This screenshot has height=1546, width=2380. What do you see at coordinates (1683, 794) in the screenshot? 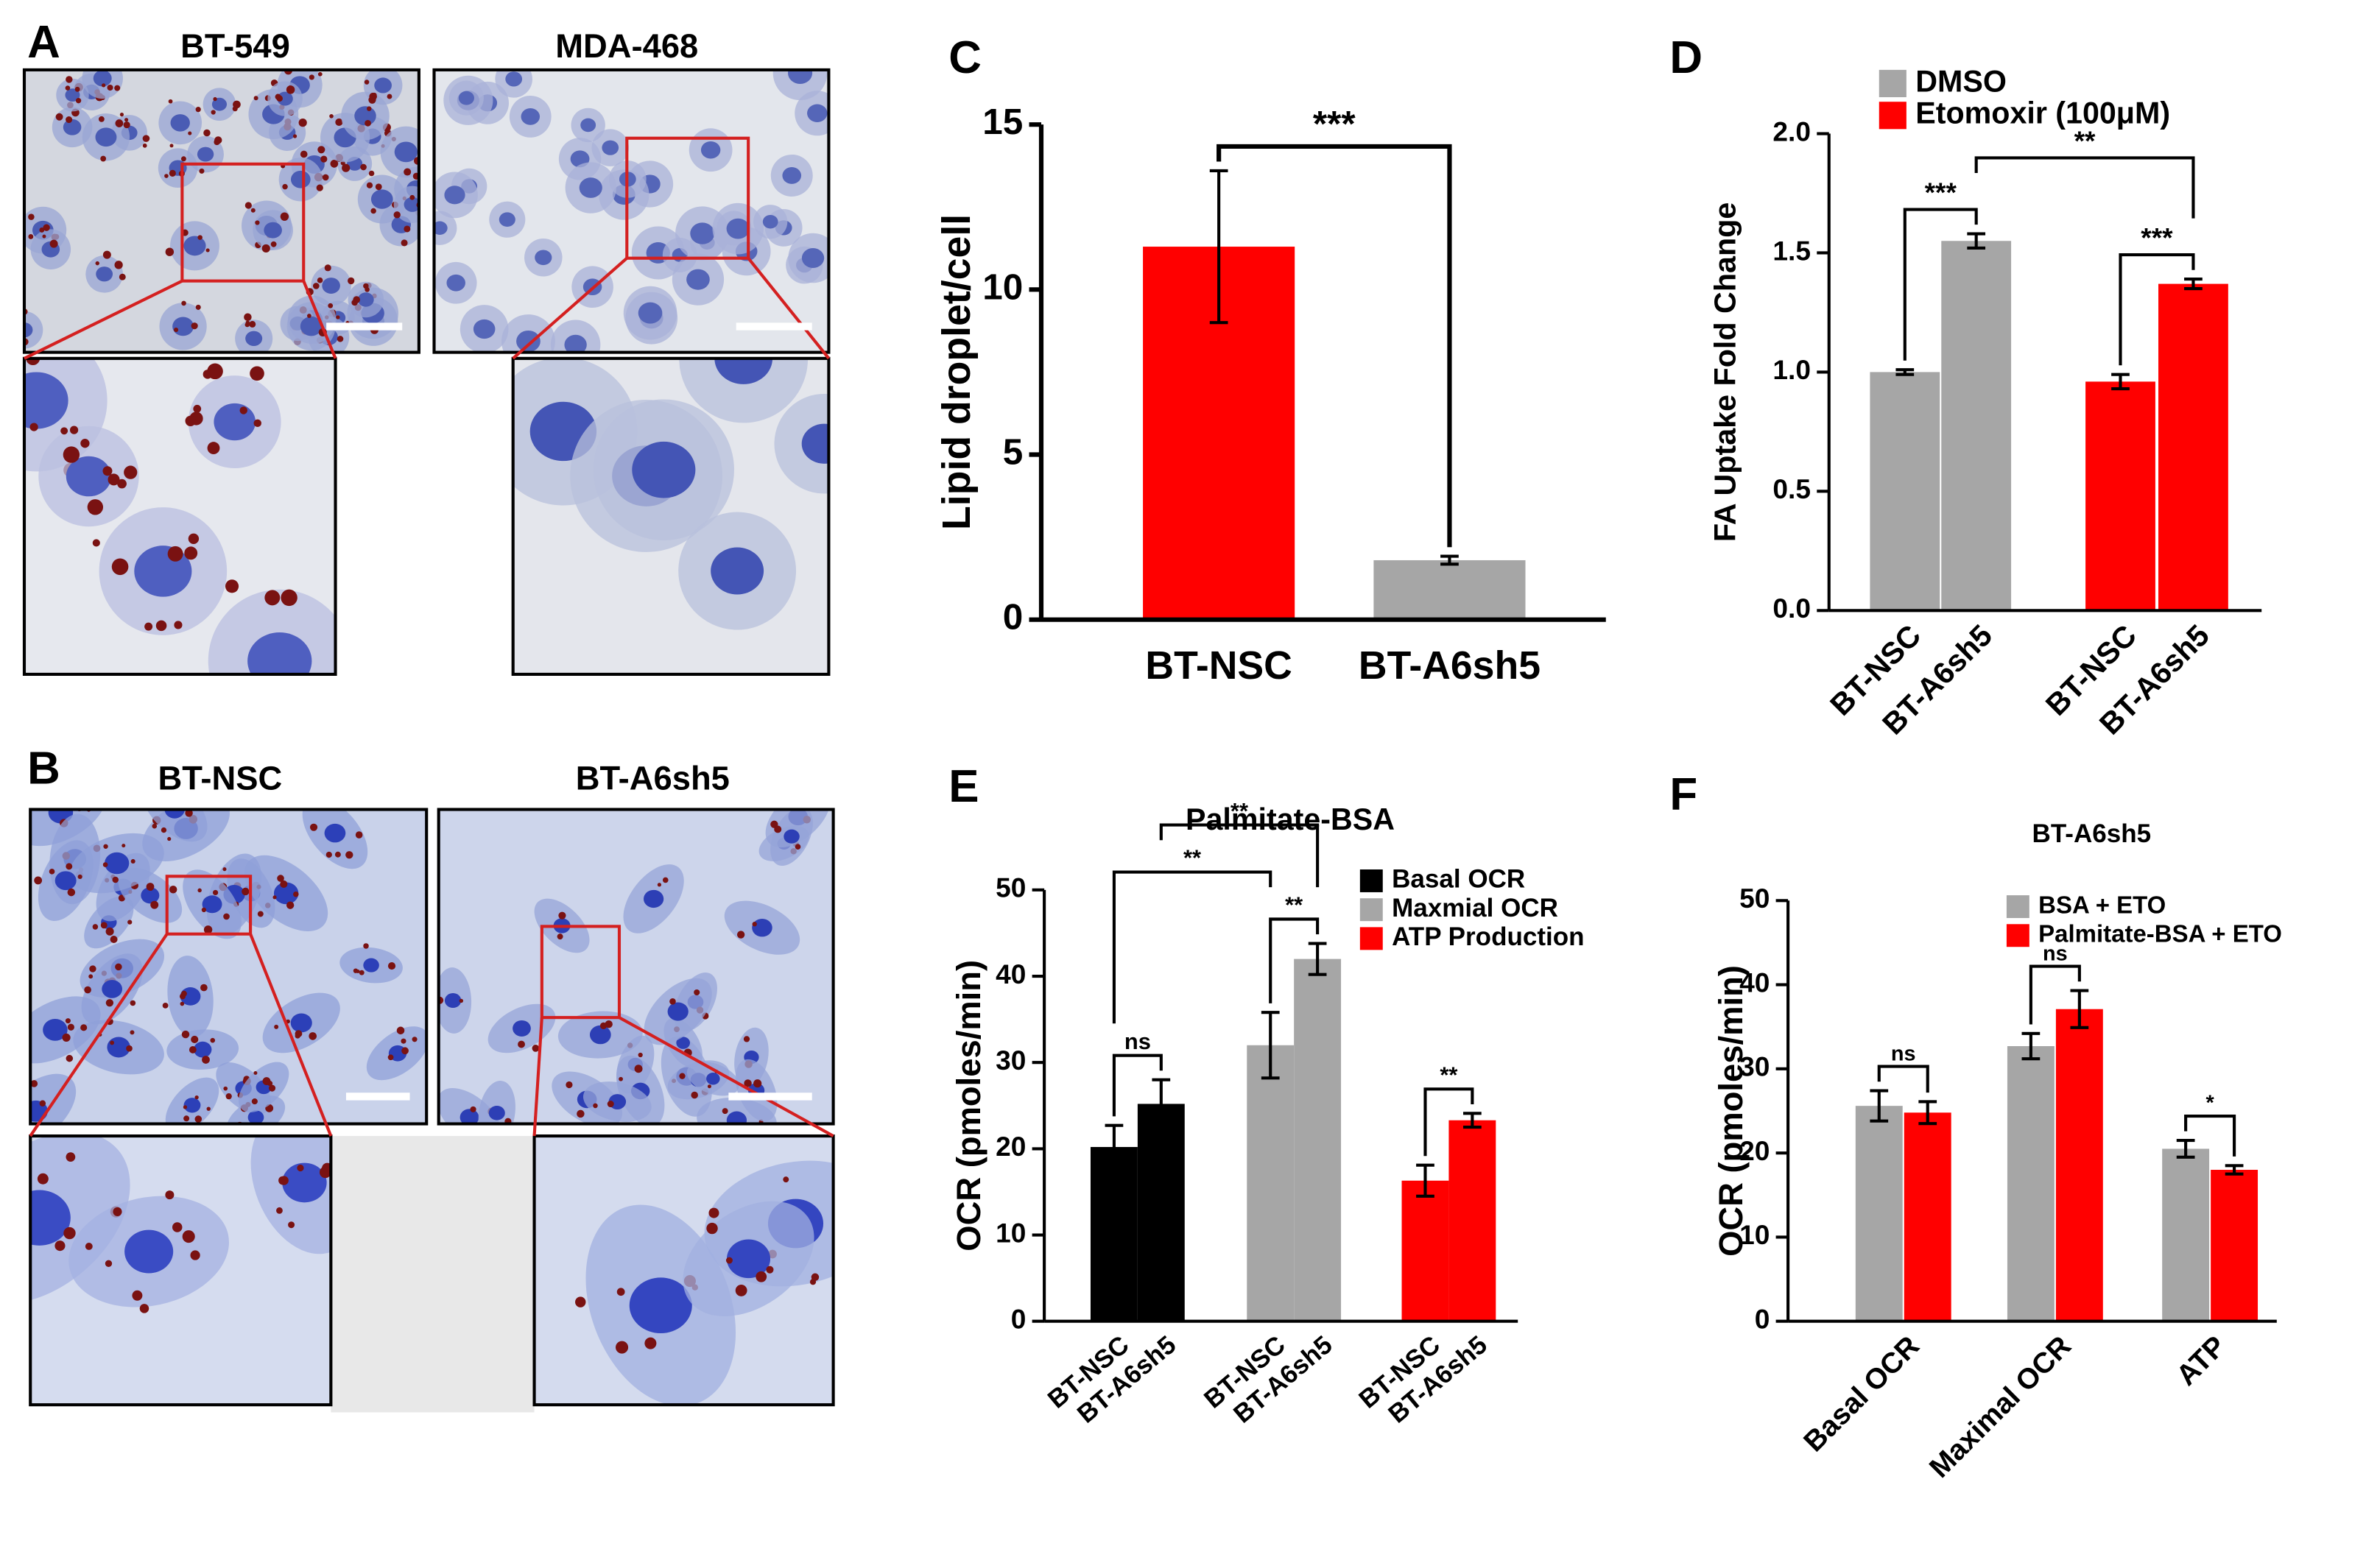
I see `panel-letter: F` at bounding box center [1683, 794].